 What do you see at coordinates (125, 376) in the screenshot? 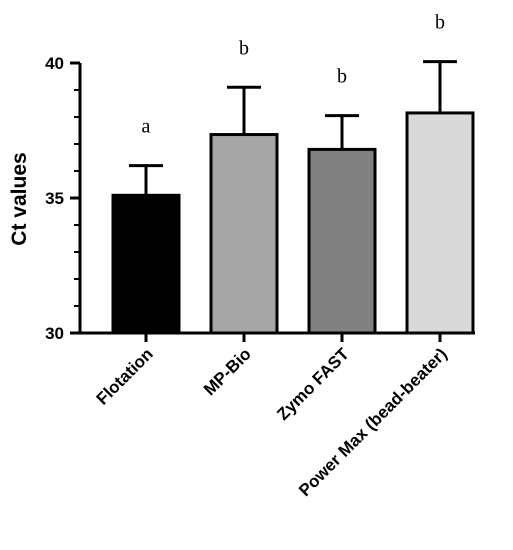
I see `x-tick-label: Flotation` at bounding box center [125, 376].